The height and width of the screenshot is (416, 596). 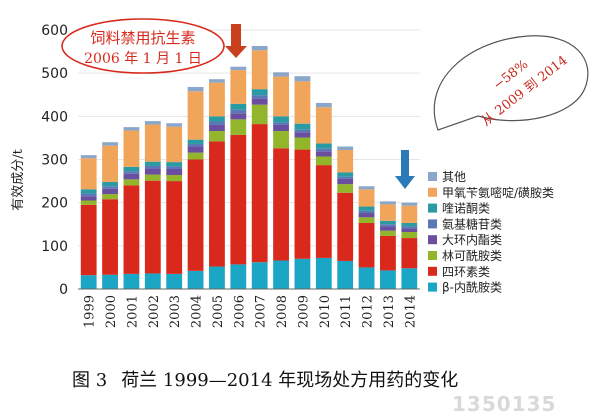 What do you see at coordinates (368, 311) in the screenshot?
I see `x-tick-label: 2012` at bounding box center [368, 311].